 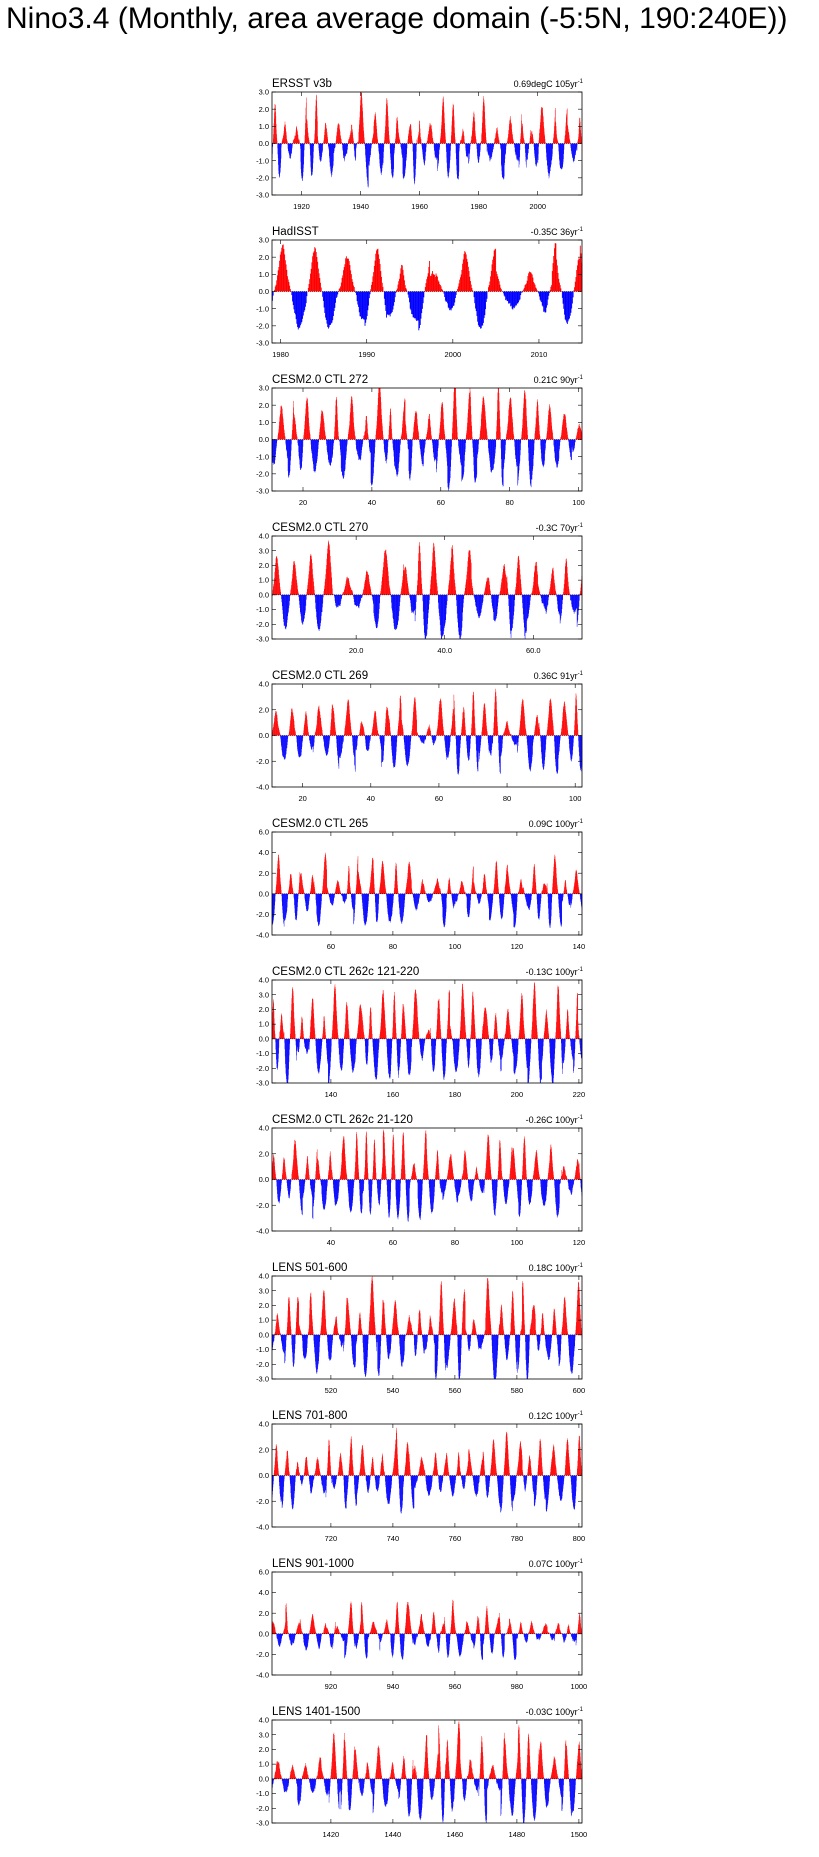 I want to click on y-tick-label: -3.0, so click(x=262, y=639).